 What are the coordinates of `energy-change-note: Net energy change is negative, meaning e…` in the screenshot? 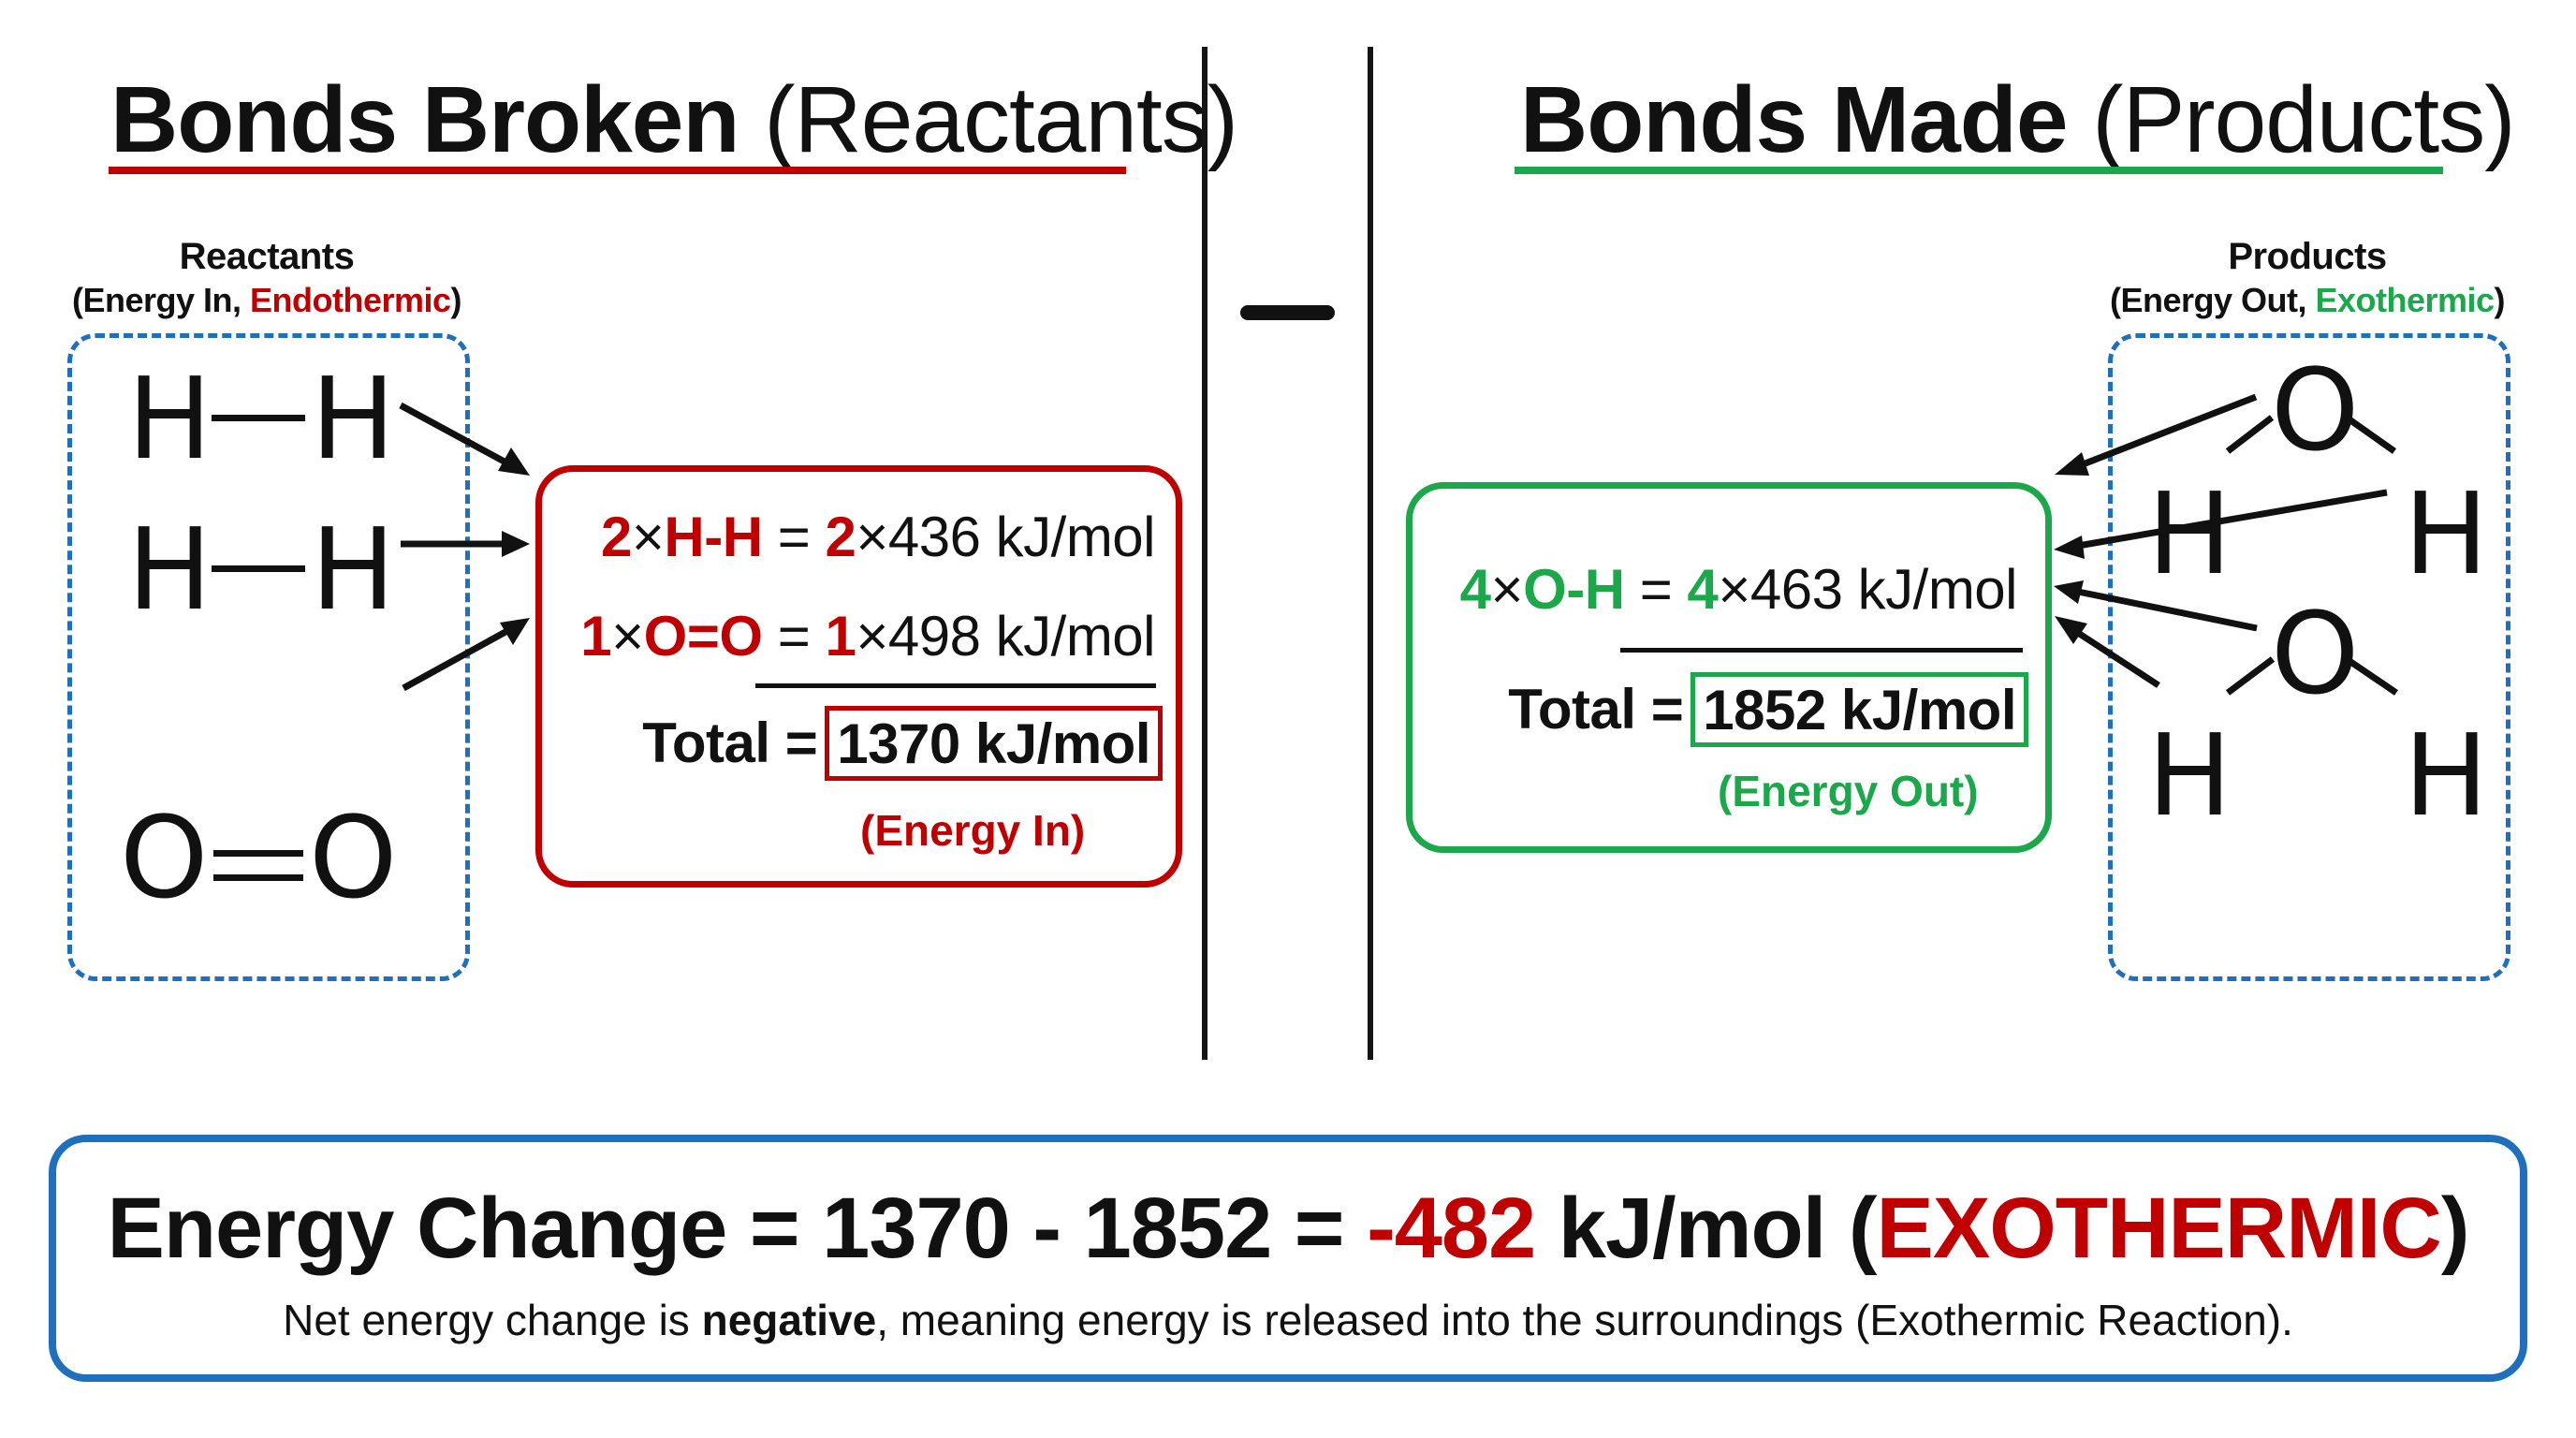 It's located at (1288, 1320).